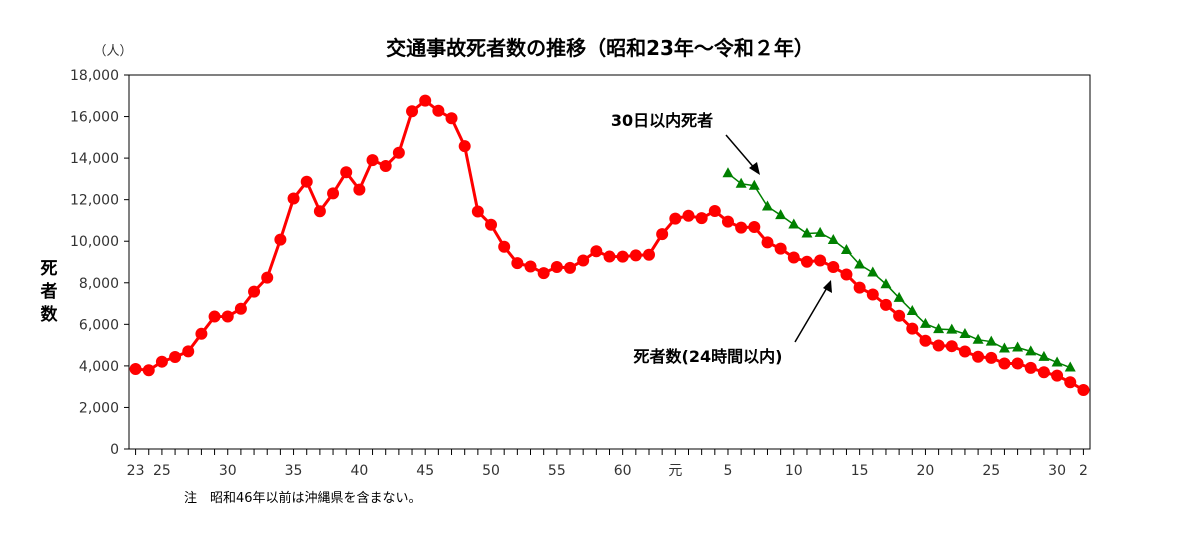  I want to click on y-tick-label: 18,000, so click(94, 76).